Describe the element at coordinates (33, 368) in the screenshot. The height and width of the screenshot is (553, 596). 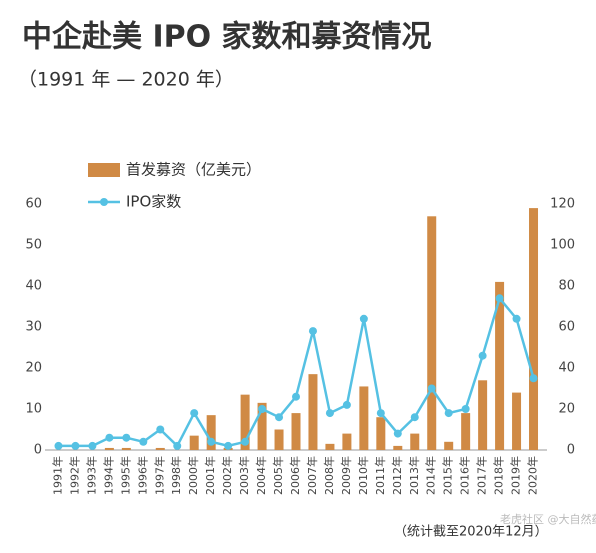
I see `y-tick-label: 20` at that location.